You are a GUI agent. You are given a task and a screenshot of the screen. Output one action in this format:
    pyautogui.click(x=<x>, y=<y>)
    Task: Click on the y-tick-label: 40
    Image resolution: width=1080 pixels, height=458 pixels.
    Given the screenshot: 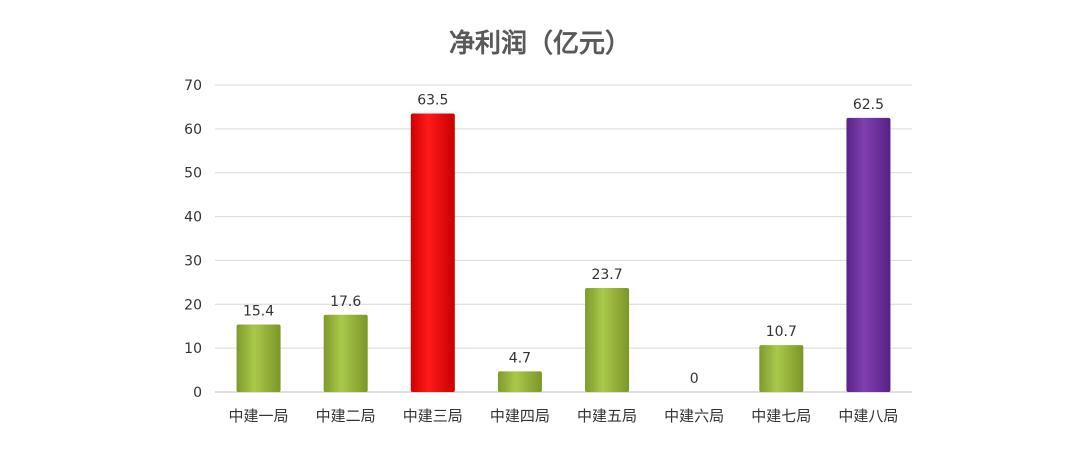 What is the action you would take?
    pyautogui.click(x=193, y=218)
    